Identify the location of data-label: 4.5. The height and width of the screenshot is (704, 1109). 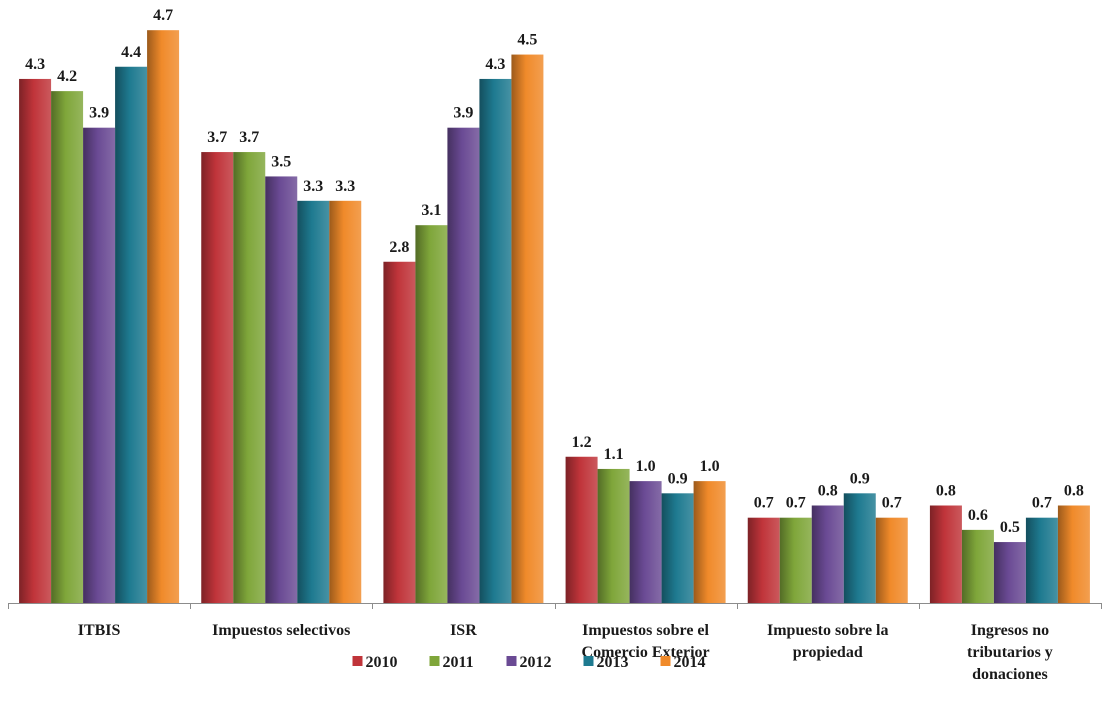
(527, 40).